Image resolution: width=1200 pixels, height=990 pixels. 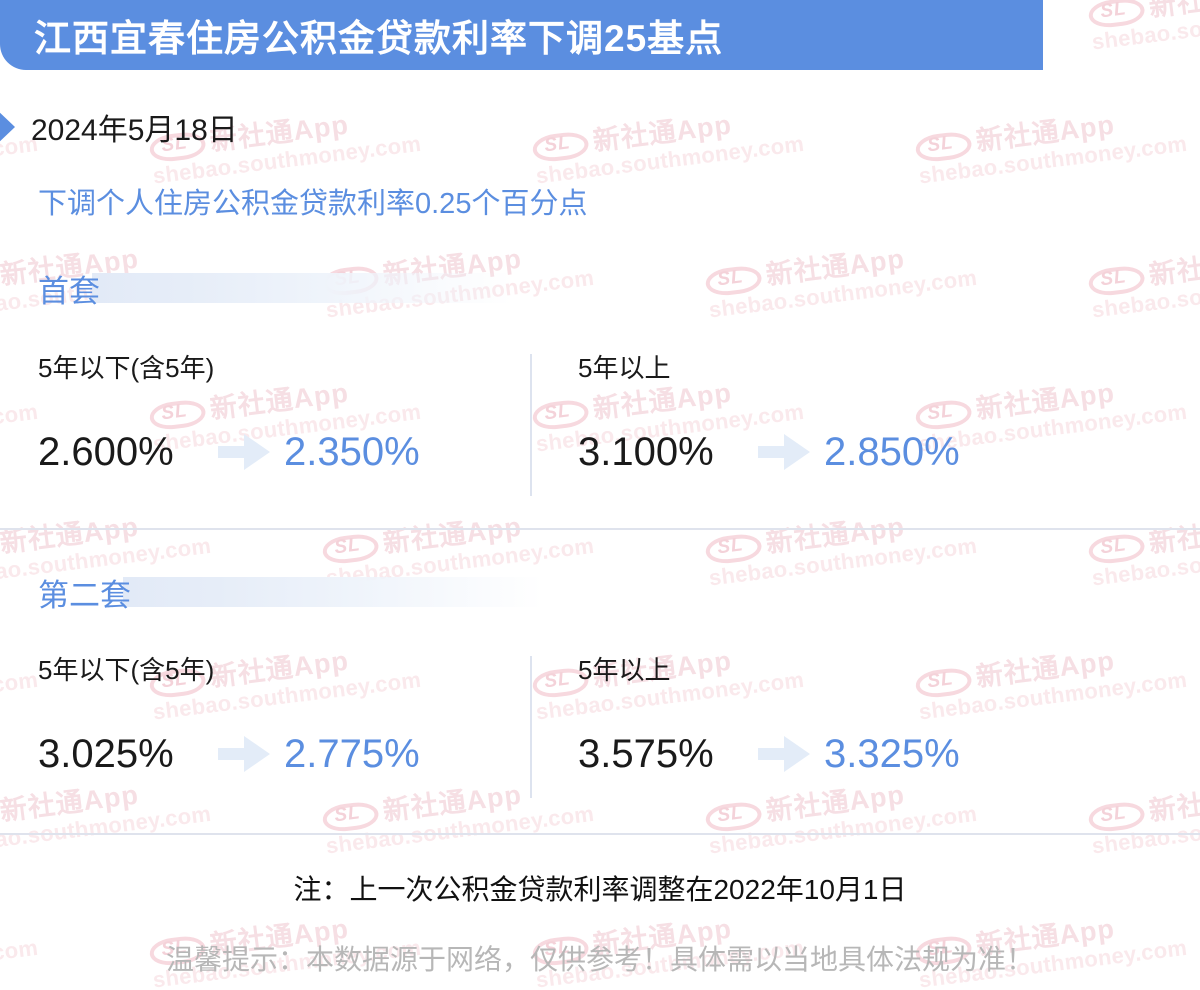 What do you see at coordinates (892, 753) in the screenshot?
I see `rate-new-value: 3.325%` at bounding box center [892, 753].